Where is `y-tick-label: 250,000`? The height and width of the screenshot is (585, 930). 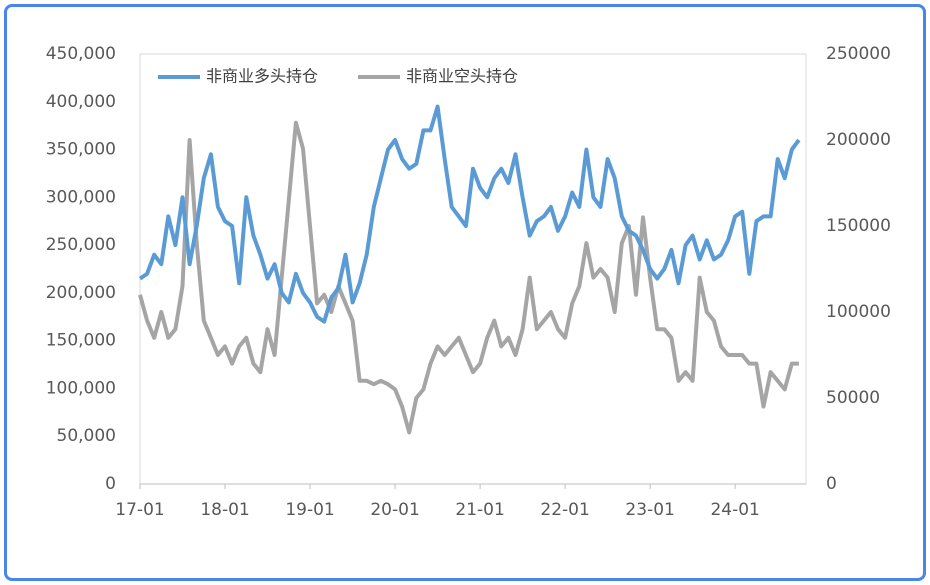 y-tick-label: 250,000 is located at coordinates (81, 245).